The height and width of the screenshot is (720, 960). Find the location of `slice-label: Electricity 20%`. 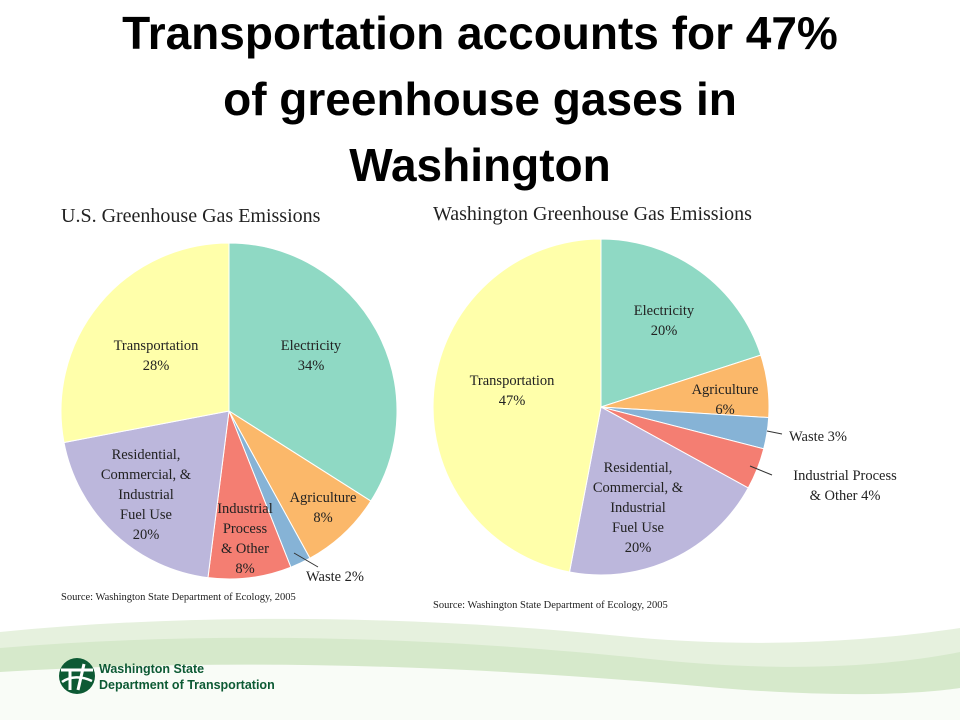

slice-label: Electricity 20% is located at coordinates (664, 321).